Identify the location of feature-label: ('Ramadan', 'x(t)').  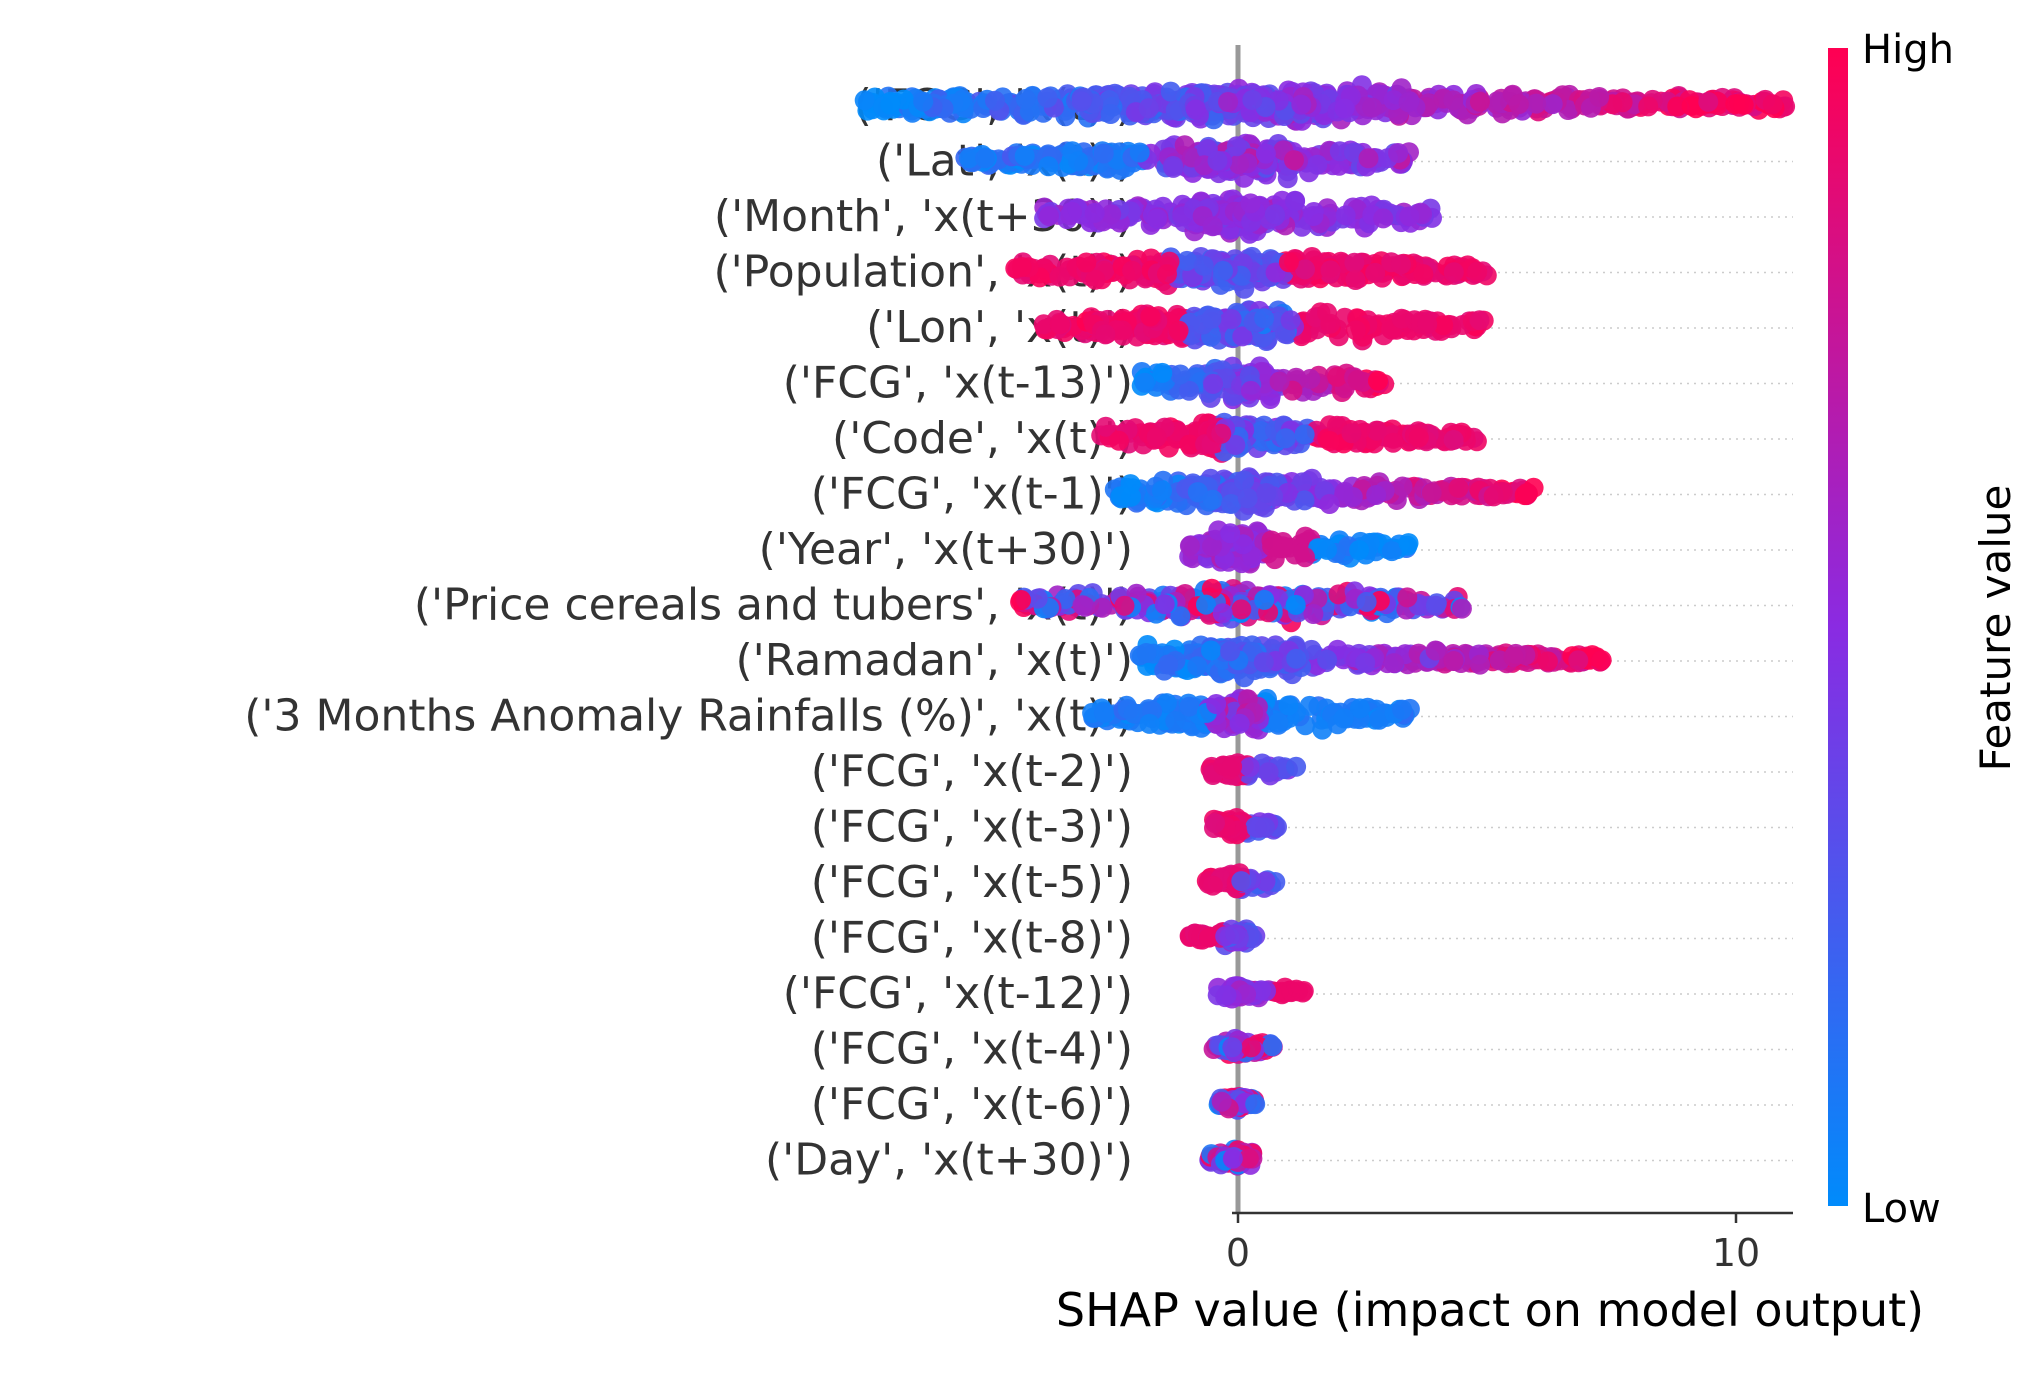
(934, 660).